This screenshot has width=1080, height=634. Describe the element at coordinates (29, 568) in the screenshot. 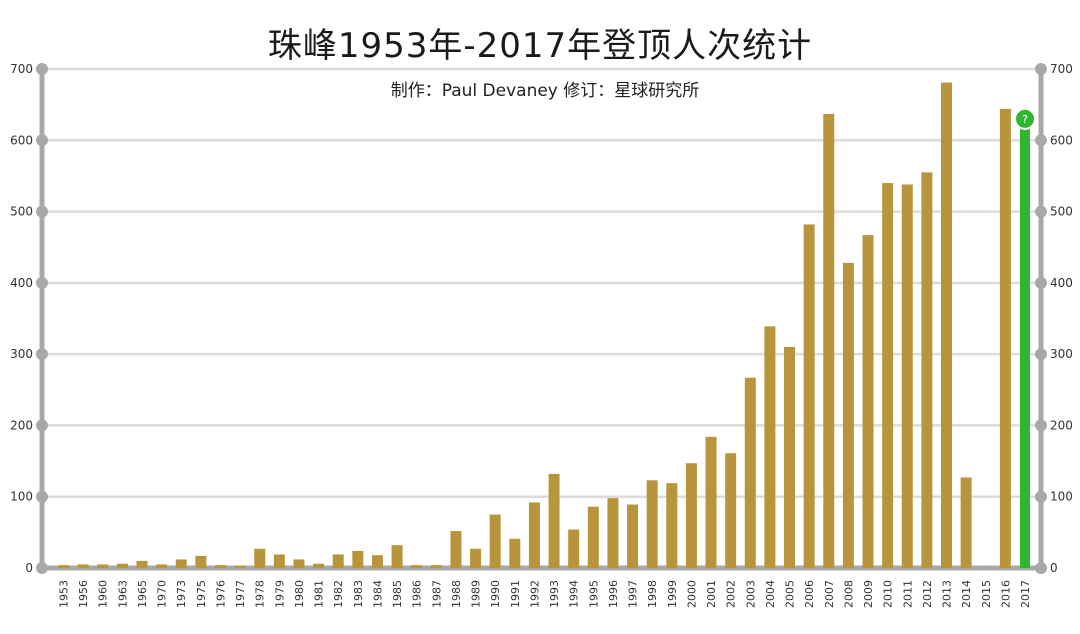

I see `y-tick-label-left: 0` at that location.